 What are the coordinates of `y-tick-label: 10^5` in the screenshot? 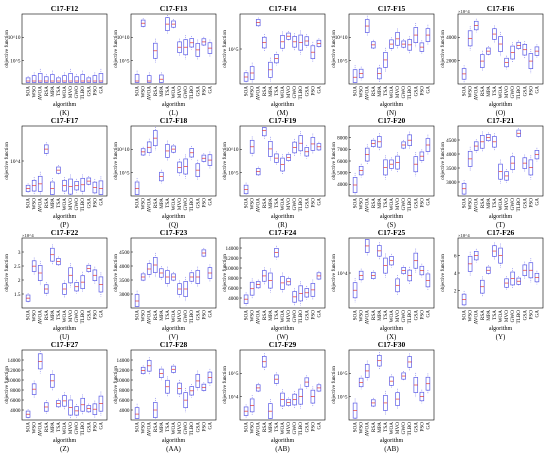 It's located at (124, 61).